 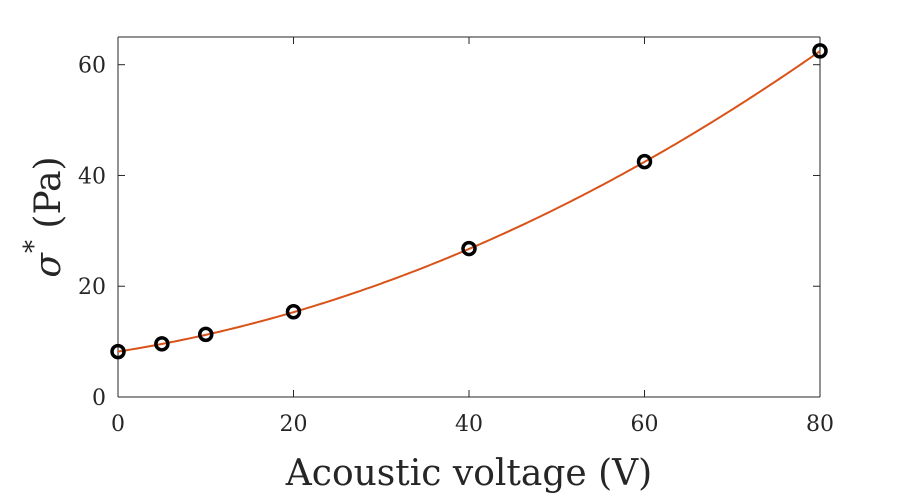 I want to click on x-tick-label: 60, so click(x=645, y=424).